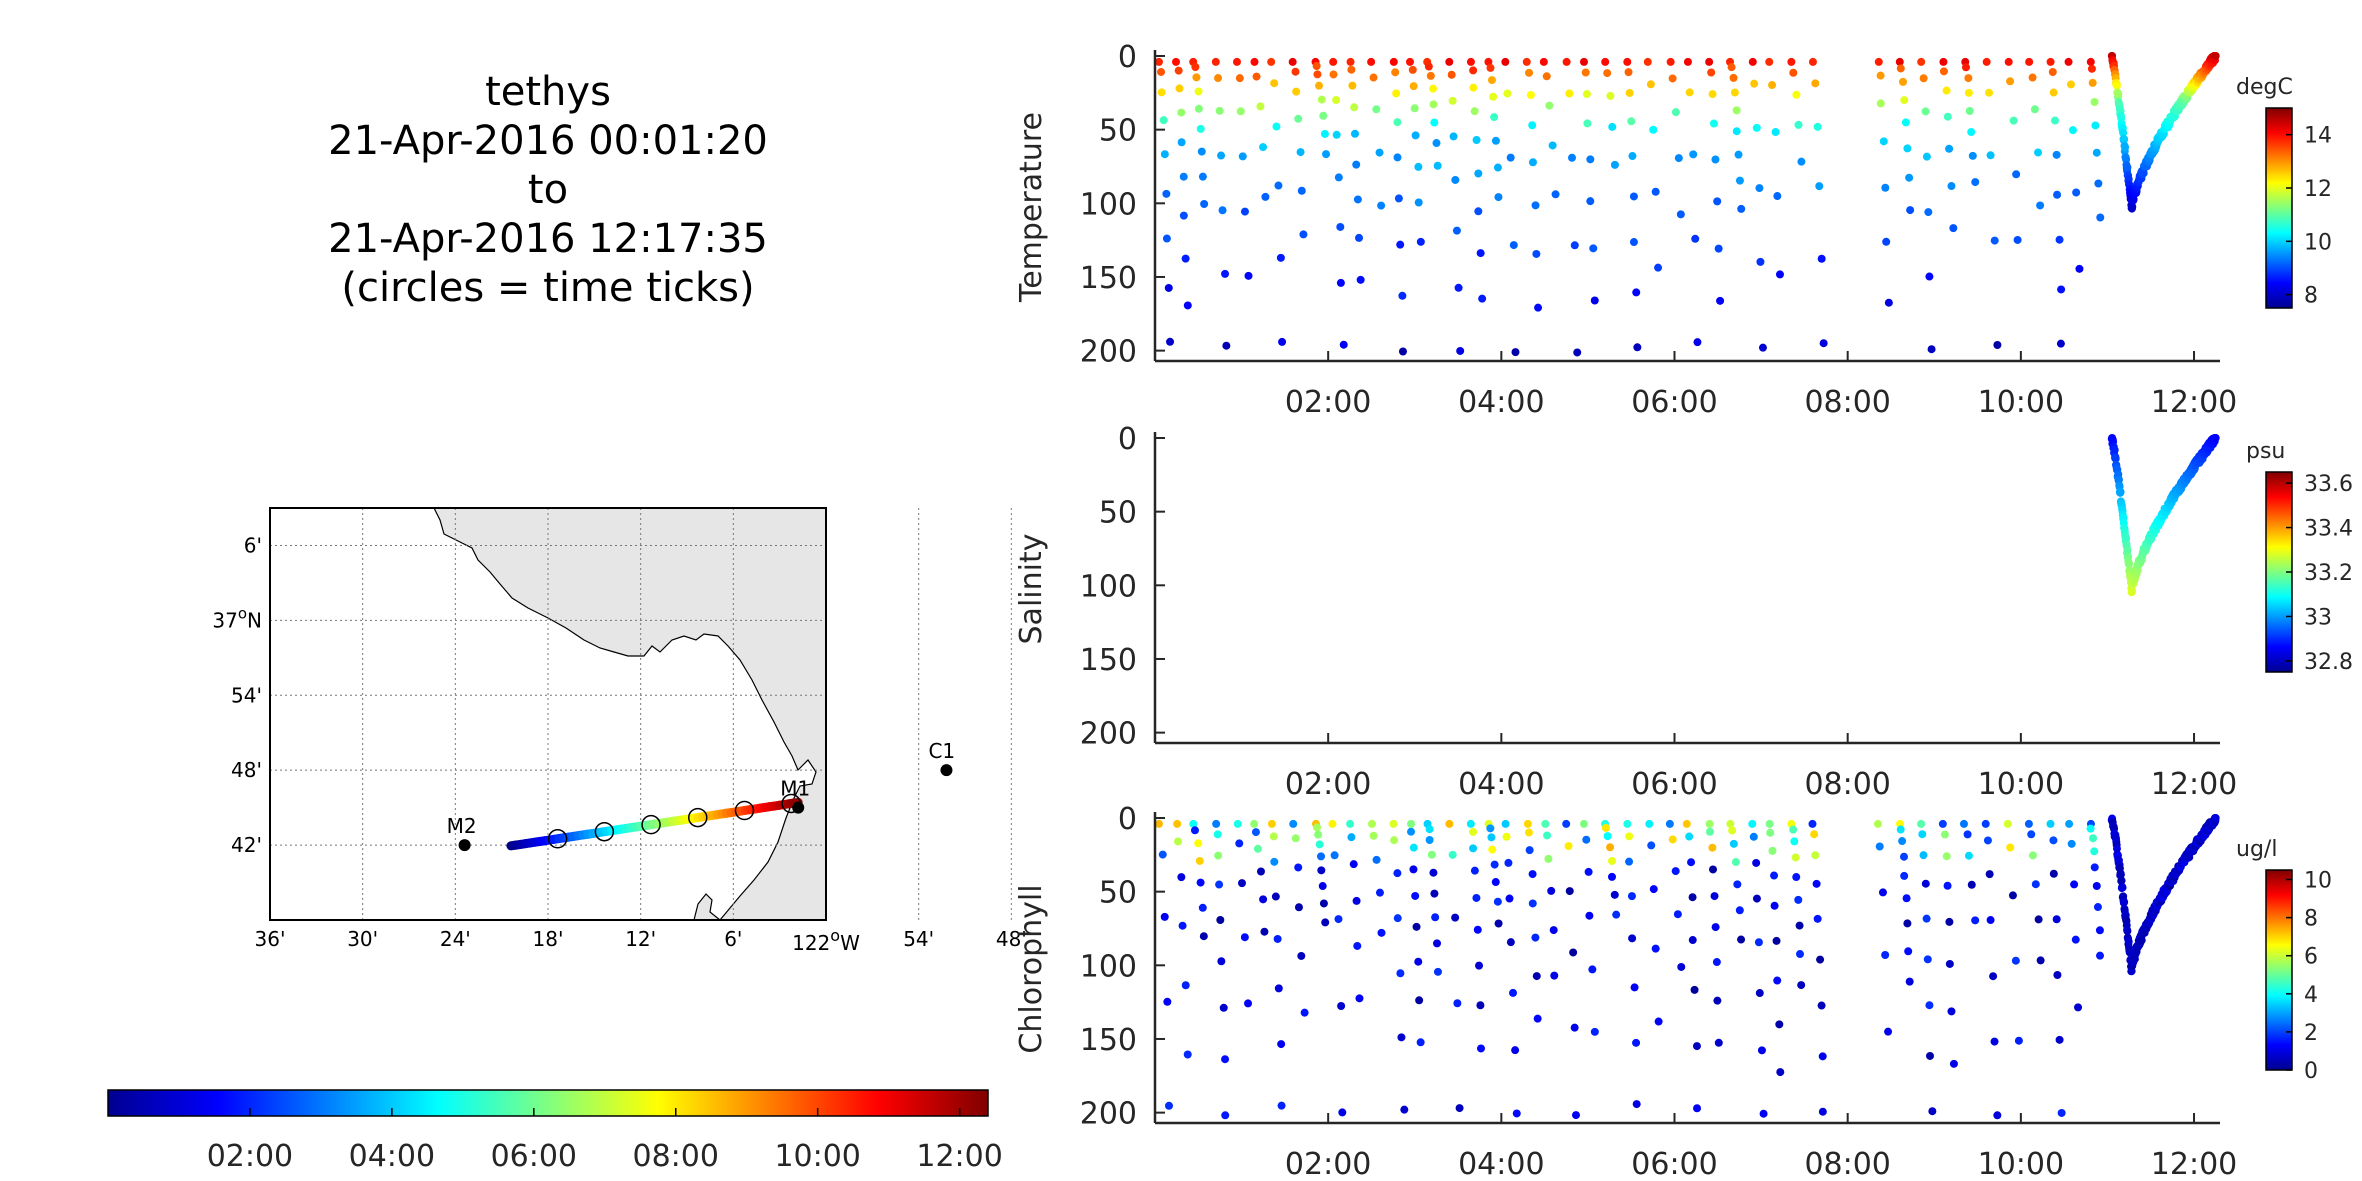  What do you see at coordinates (959, 1156) in the screenshot?
I see `time-colorbar-tick-label: 12:00` at bounding box center [959, 1156].